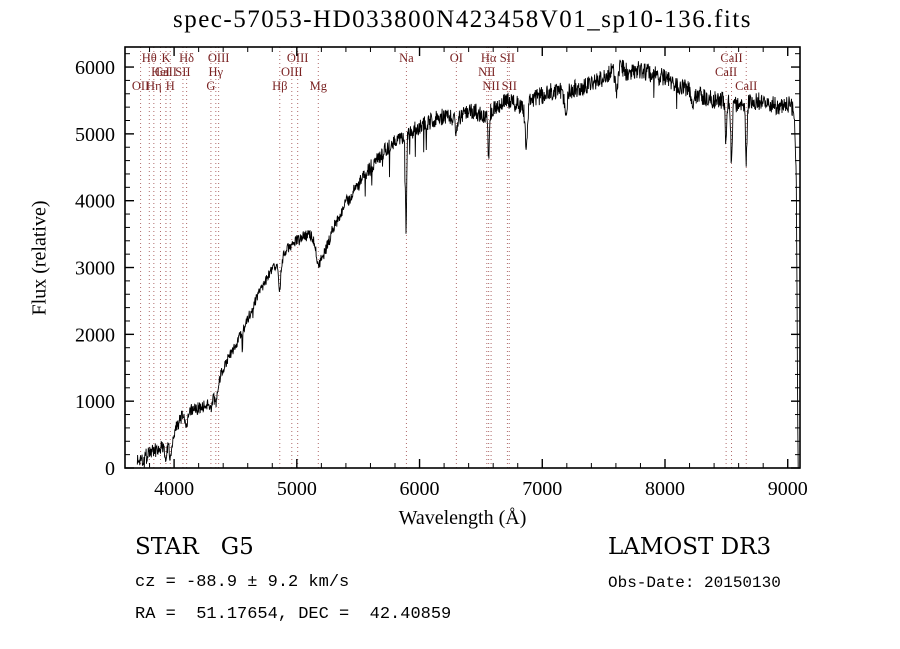  What do you see at coordinates (110, 469) in the screenshot?
I see `y-tick-label: 0` at bounding box center [110, 469].